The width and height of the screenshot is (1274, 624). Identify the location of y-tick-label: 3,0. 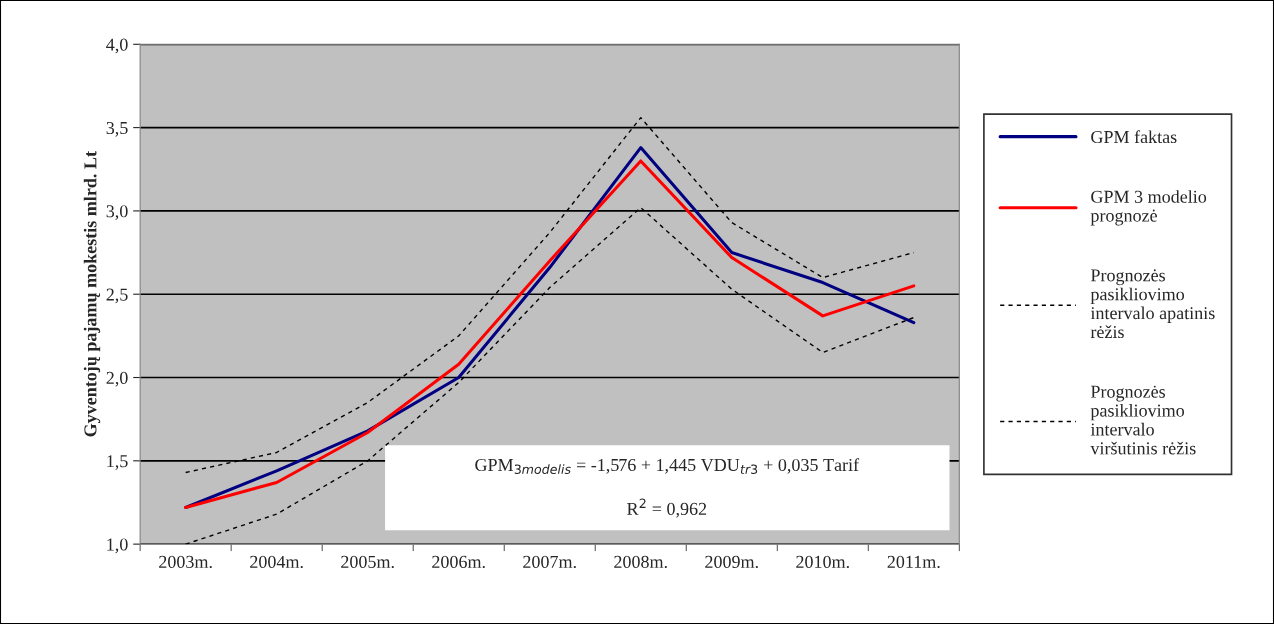
(117, 212).